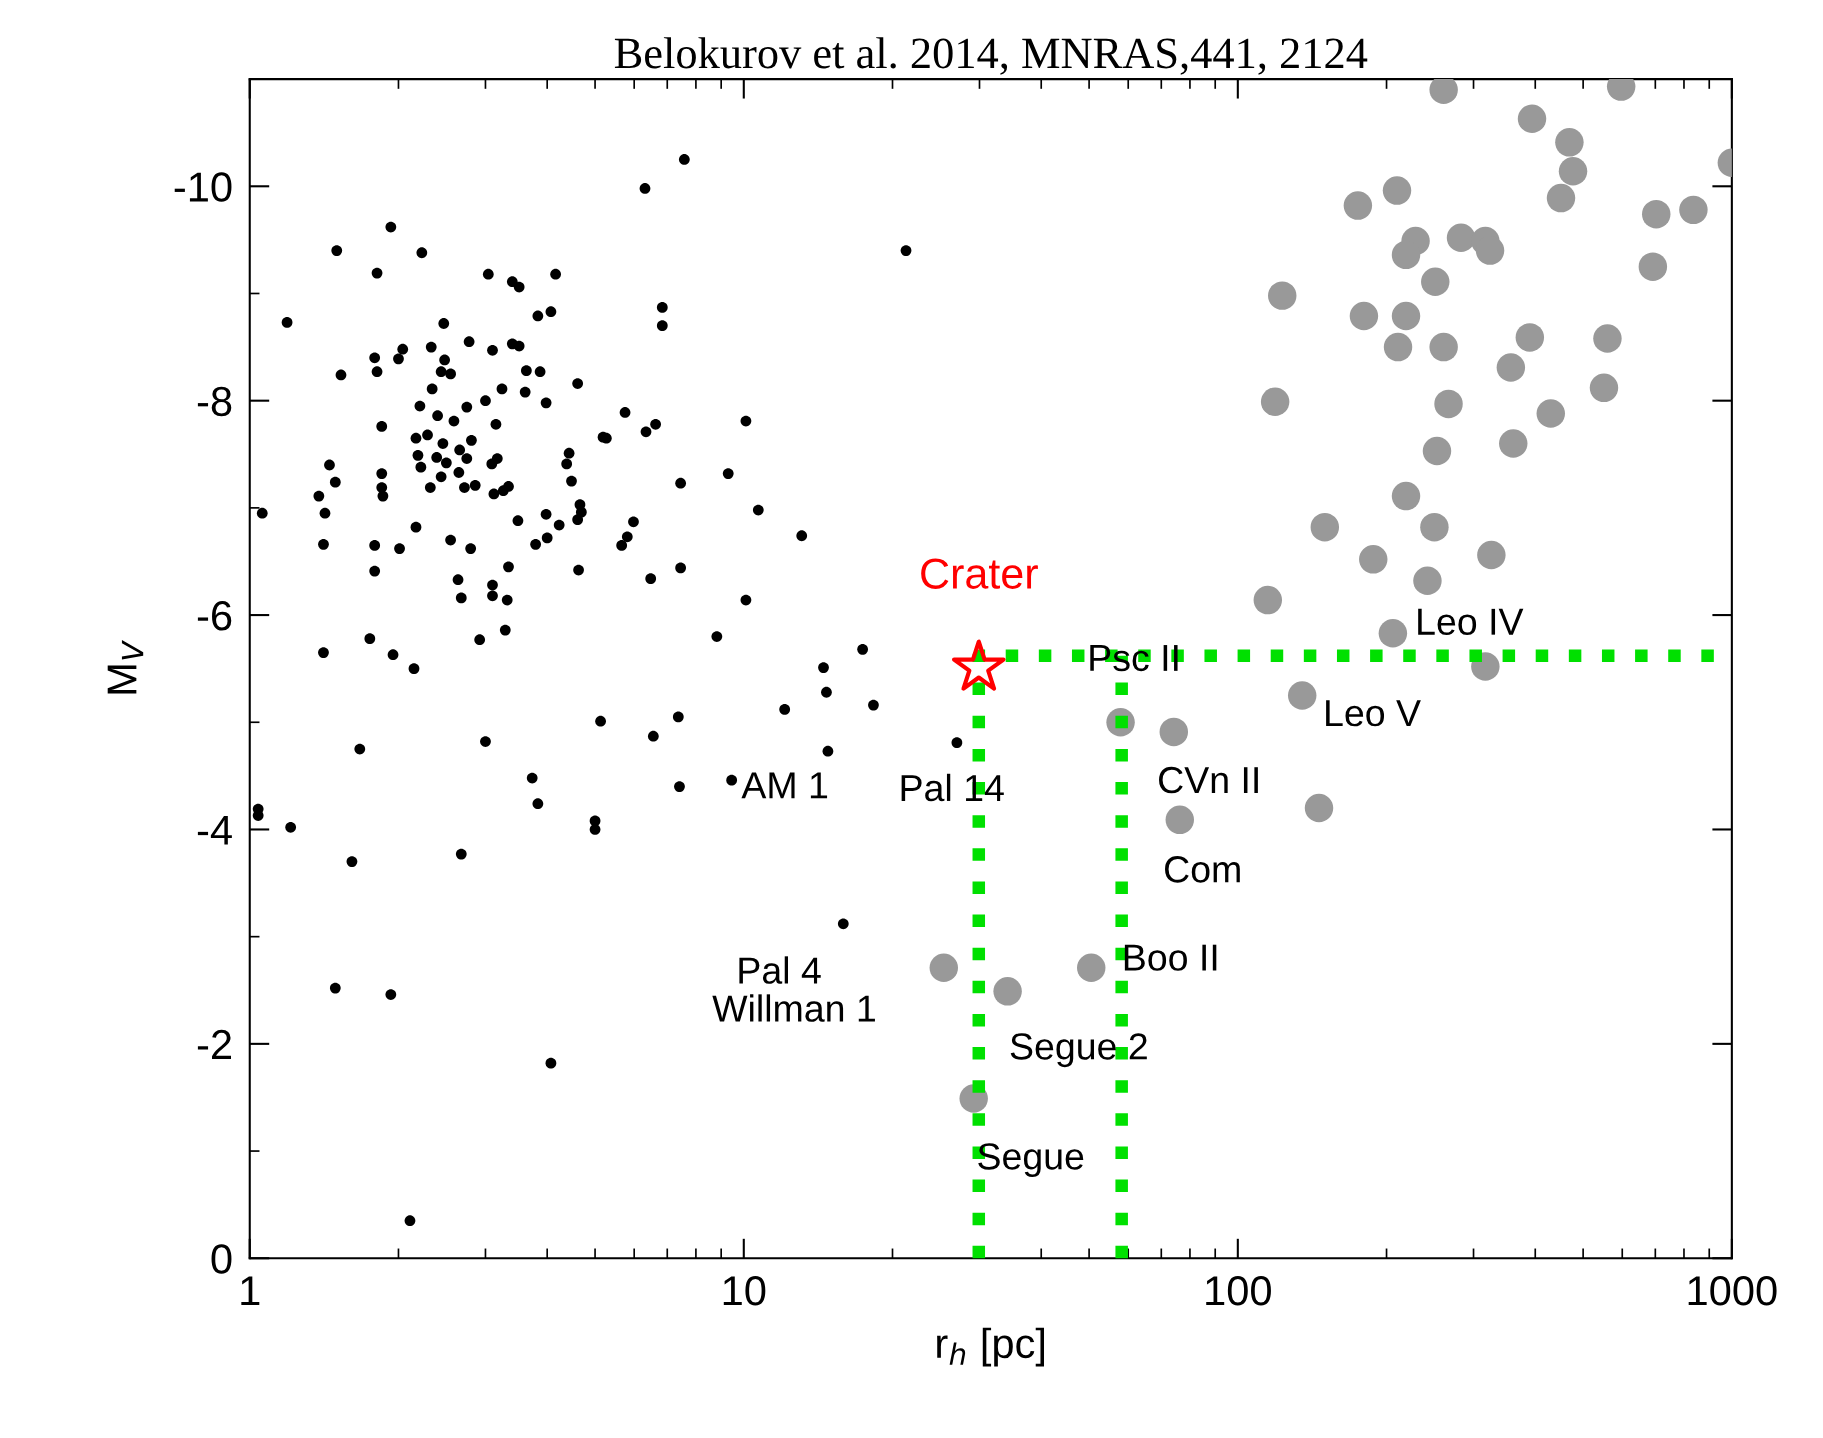  I want to click on annotation: Pal 4, so click(780, 970).